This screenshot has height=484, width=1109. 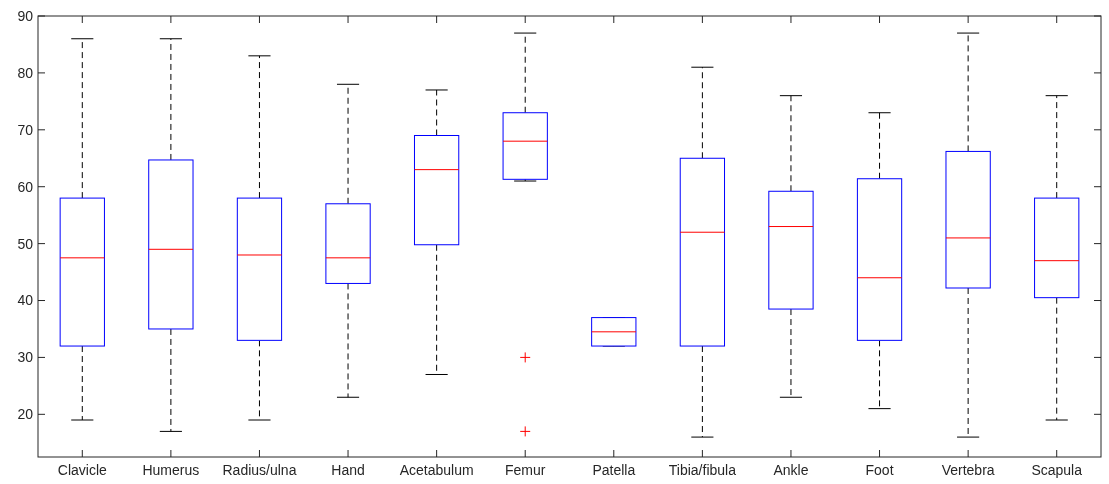 What do you see at coordinates (1057, 470) in the screenshot?
I see `x-tick-label: Scapula` at bounding box center [1057, 470].